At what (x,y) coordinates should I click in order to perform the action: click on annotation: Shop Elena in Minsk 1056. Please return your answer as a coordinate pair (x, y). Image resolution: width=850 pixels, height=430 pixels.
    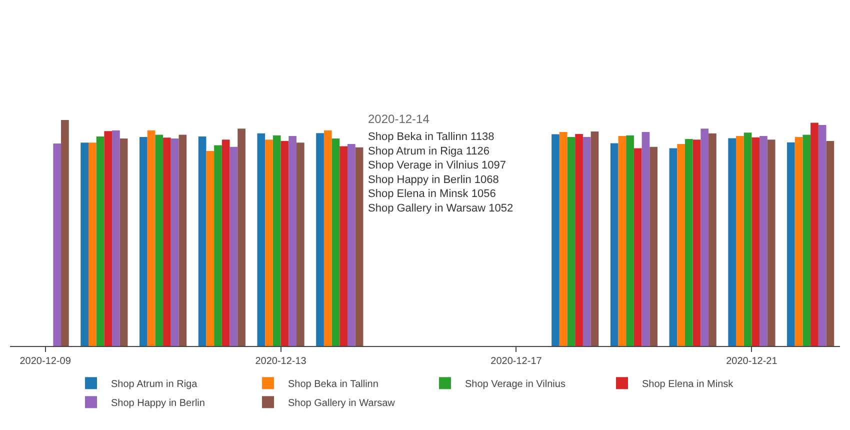
    Looking at the image, I should click on (432, 194).